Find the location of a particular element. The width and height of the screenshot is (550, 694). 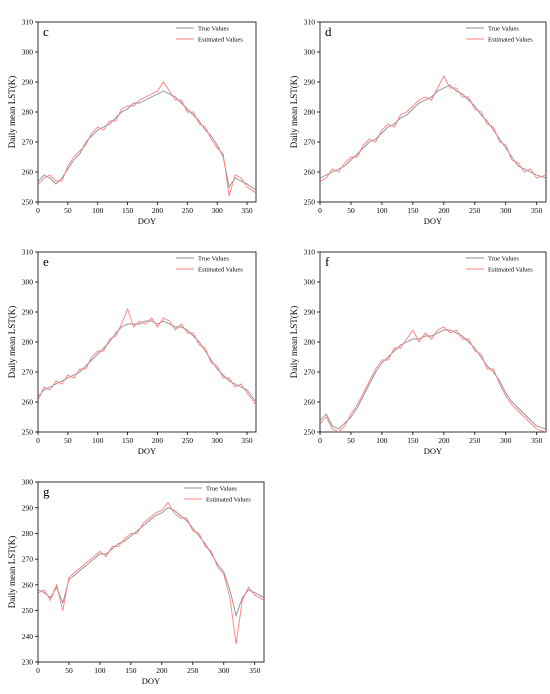

panel-label: f is located at coordinates (327, 261).